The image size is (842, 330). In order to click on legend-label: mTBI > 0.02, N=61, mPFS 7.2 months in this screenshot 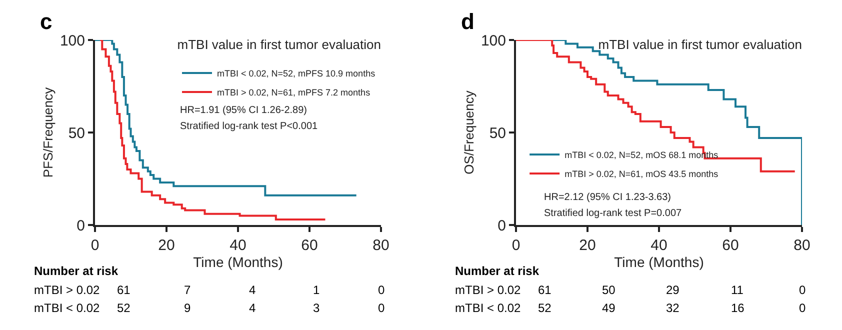, I will do `click(294, 93)`.